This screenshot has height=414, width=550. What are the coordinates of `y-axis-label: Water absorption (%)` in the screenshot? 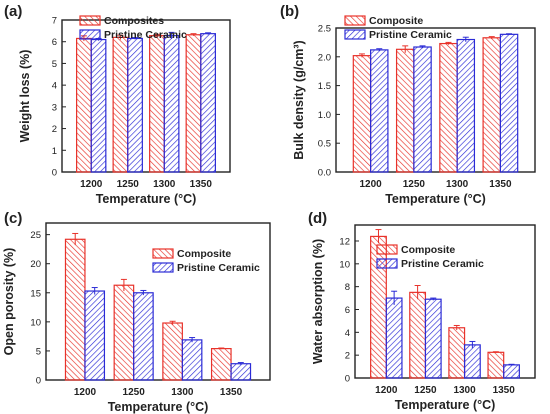 It's located at (318, 301).